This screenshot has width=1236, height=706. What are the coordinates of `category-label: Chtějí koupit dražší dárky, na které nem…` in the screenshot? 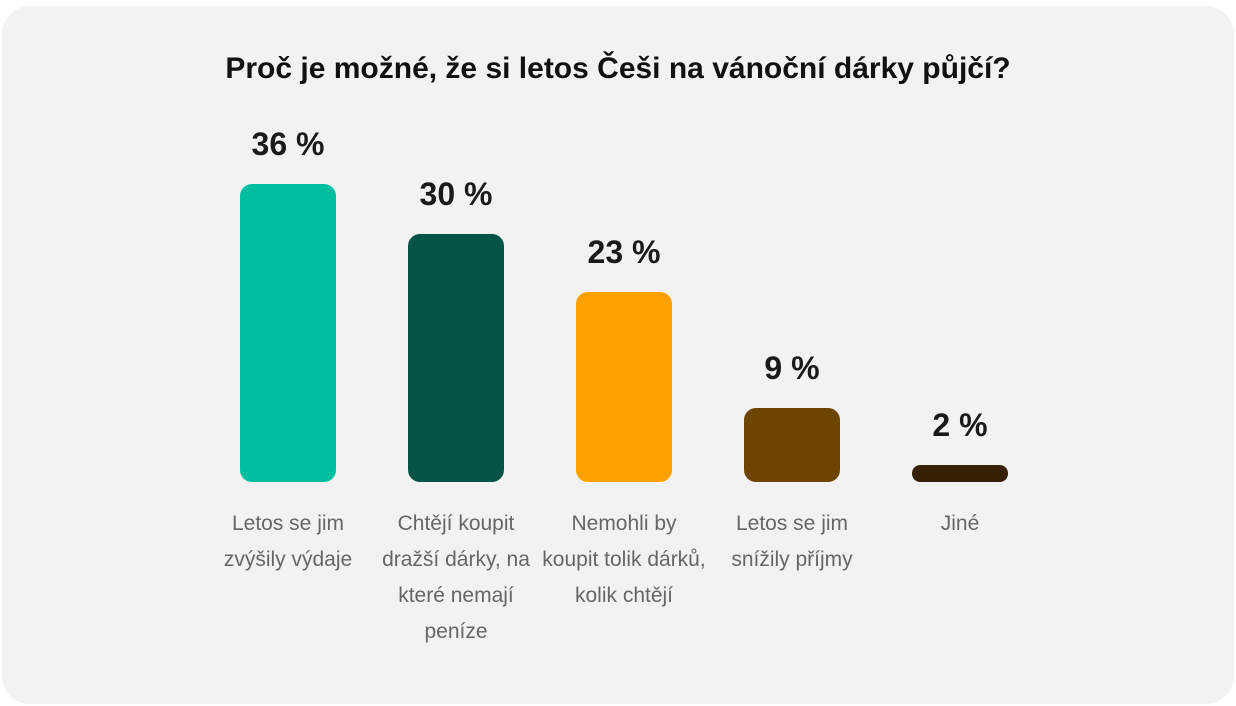 It's located at (456, 577).